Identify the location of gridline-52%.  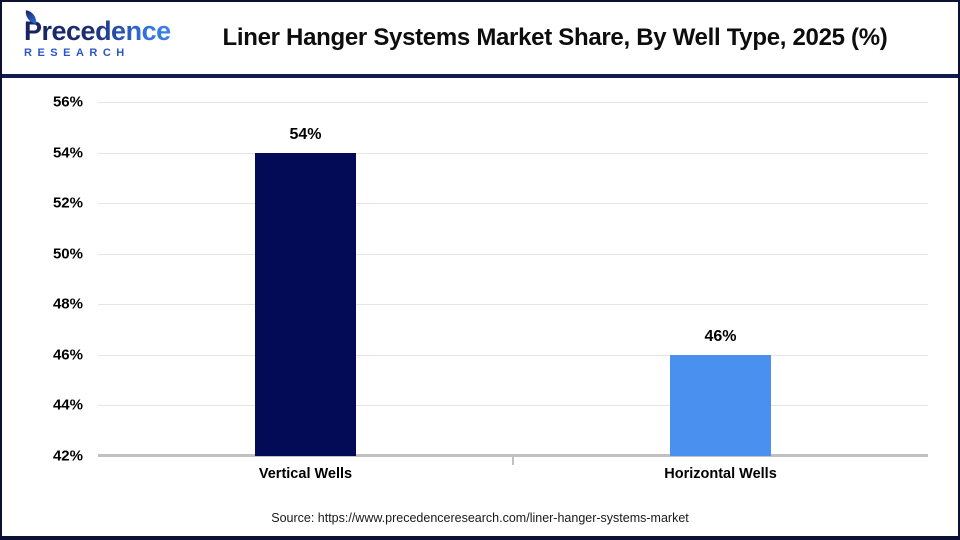
(513, 204).